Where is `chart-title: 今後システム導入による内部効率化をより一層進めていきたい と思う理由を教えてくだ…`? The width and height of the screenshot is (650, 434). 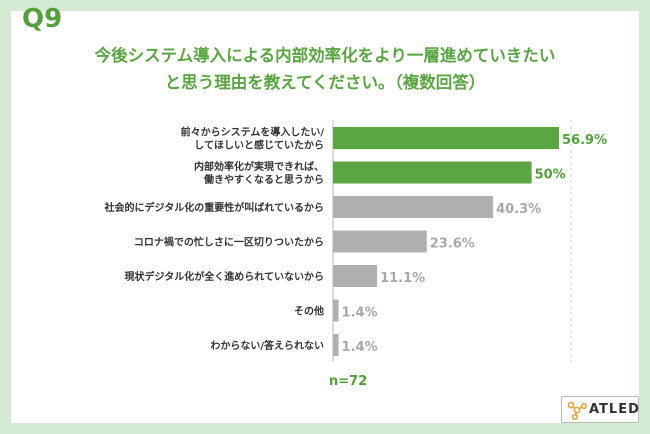
chart-title: 今後システム導入による内部効率化をより一層進めていきたい と思う理由を教えてくだ… is located at coordinates (325, 69).